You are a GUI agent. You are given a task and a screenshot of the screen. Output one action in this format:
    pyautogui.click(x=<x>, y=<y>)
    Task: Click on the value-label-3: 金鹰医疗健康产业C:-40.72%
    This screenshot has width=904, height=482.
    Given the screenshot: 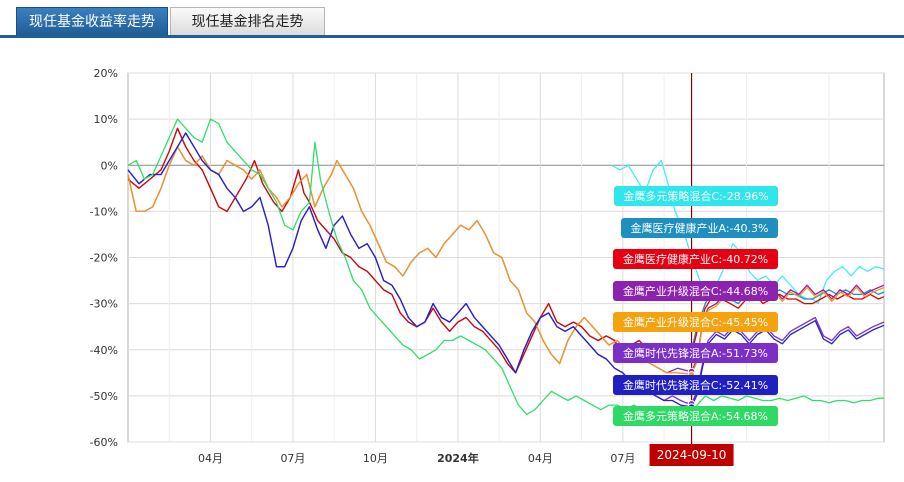 What is the action you would take?
    pyautogui.click(x=695, y=259)
    